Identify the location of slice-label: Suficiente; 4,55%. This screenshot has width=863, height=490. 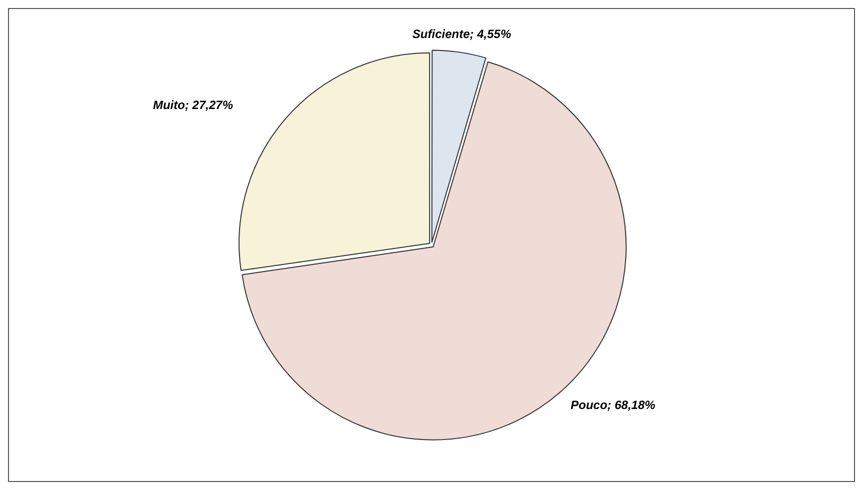
(462, 33).